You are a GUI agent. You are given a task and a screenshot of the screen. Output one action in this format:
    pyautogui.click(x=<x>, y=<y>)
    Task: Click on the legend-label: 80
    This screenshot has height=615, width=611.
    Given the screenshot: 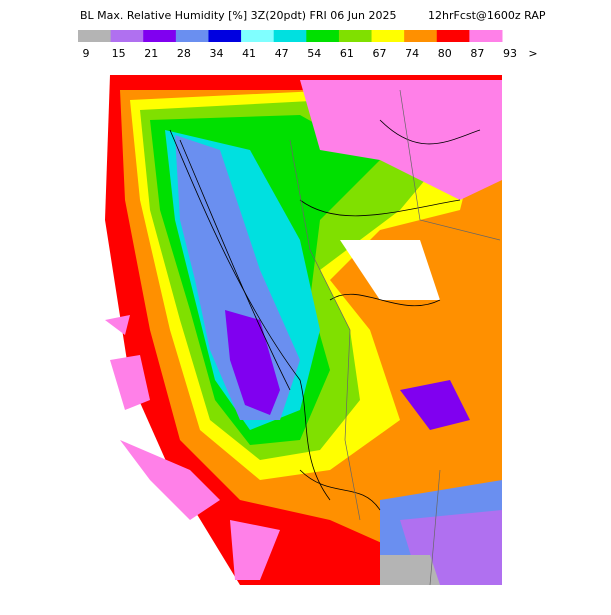 What is the action you would take?
    pyautogui.click(x=445, y=53)
    